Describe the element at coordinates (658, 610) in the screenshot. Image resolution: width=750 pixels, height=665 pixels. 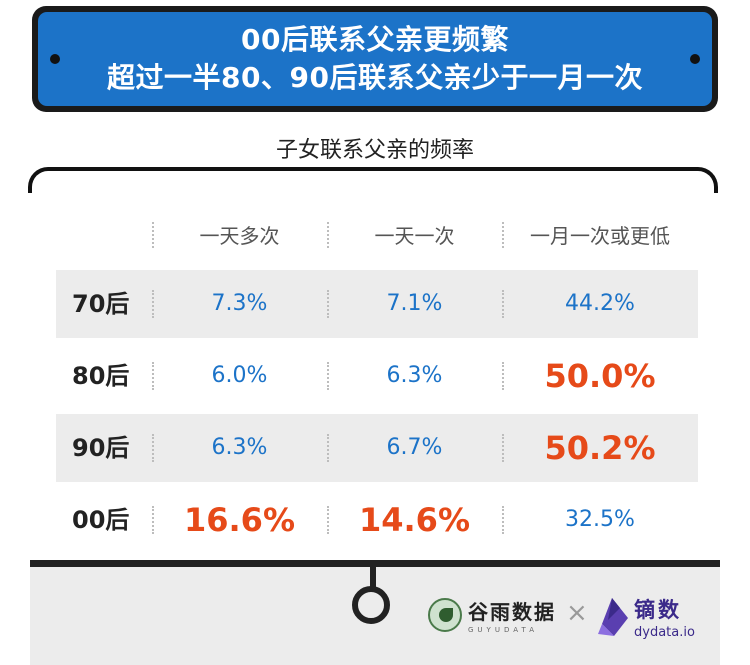
I see `logo2-name: 镝数` at that location.